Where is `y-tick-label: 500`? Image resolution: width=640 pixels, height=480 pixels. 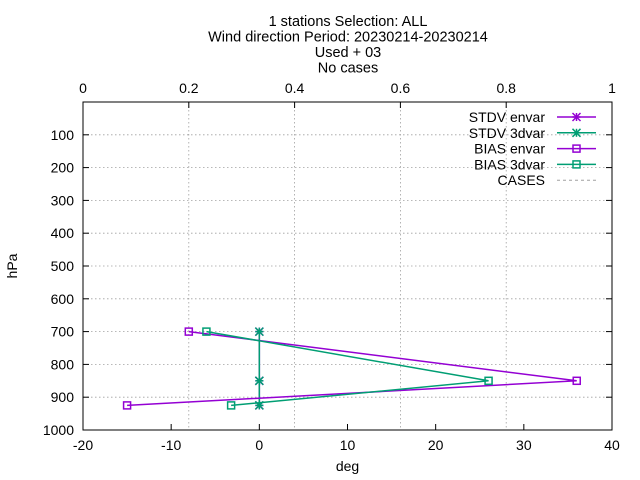
y-tick-label: 500 is located at coordinates (63, 266).